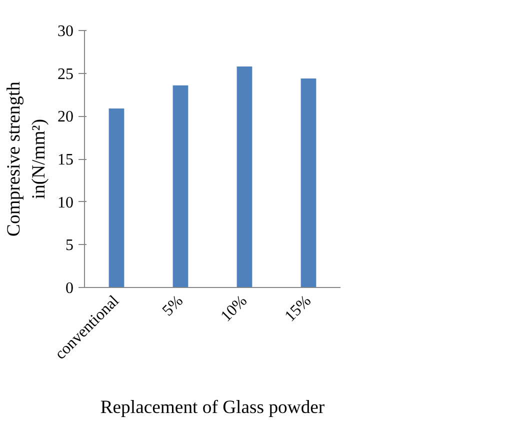  Describe the element at coordinates (66, 31) in the screenshot. I see `y-tick-label: 30` at that location.